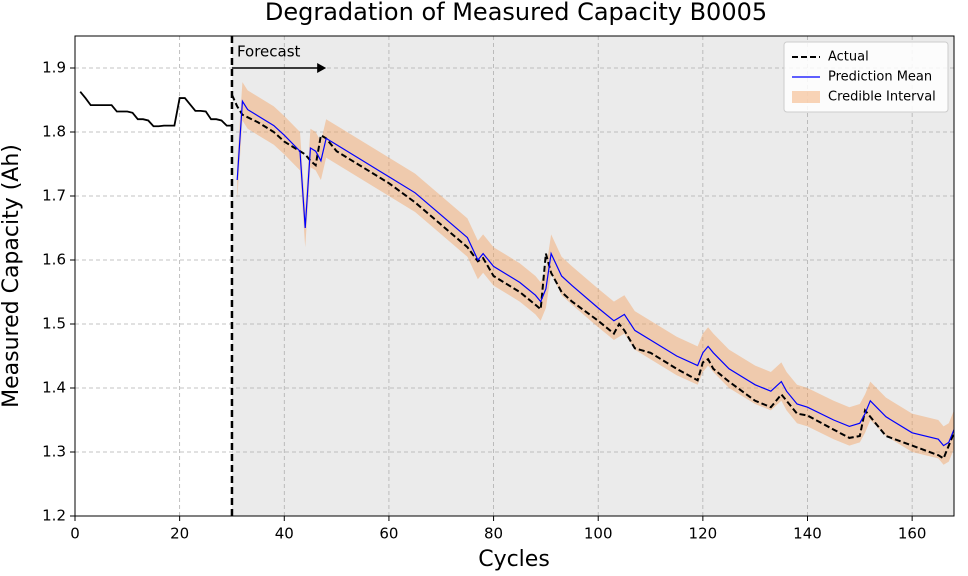 The width and height of the screenshot is (968, 576). What do you see at coordinates (703, 534) in the screenshot?
I see `x-tick-label: 120` at bounding box center [703, 534].